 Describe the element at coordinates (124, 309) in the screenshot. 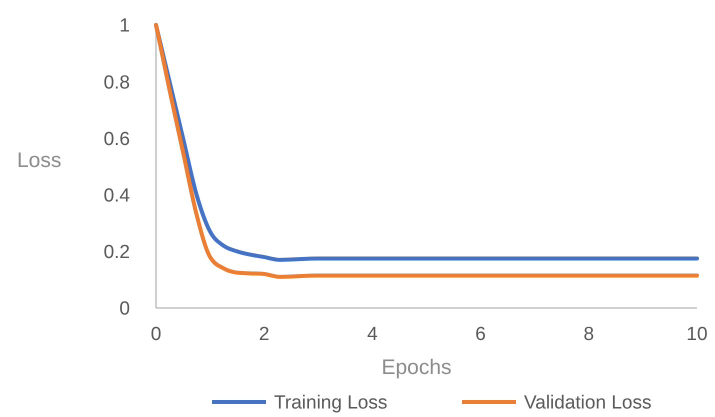

I see `y-tick-label: 0` at that location.